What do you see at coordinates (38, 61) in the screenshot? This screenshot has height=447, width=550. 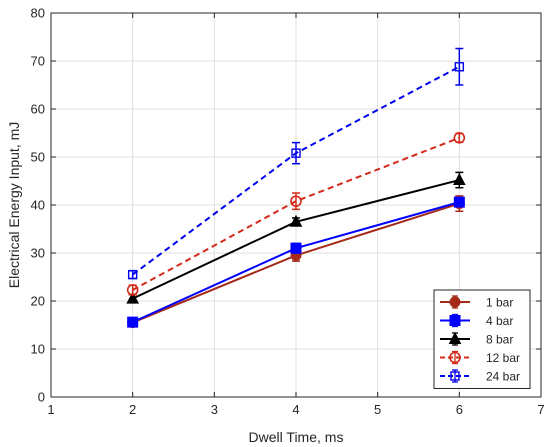 I see `y-tick-label: 70` at bounding box center [38, 61].